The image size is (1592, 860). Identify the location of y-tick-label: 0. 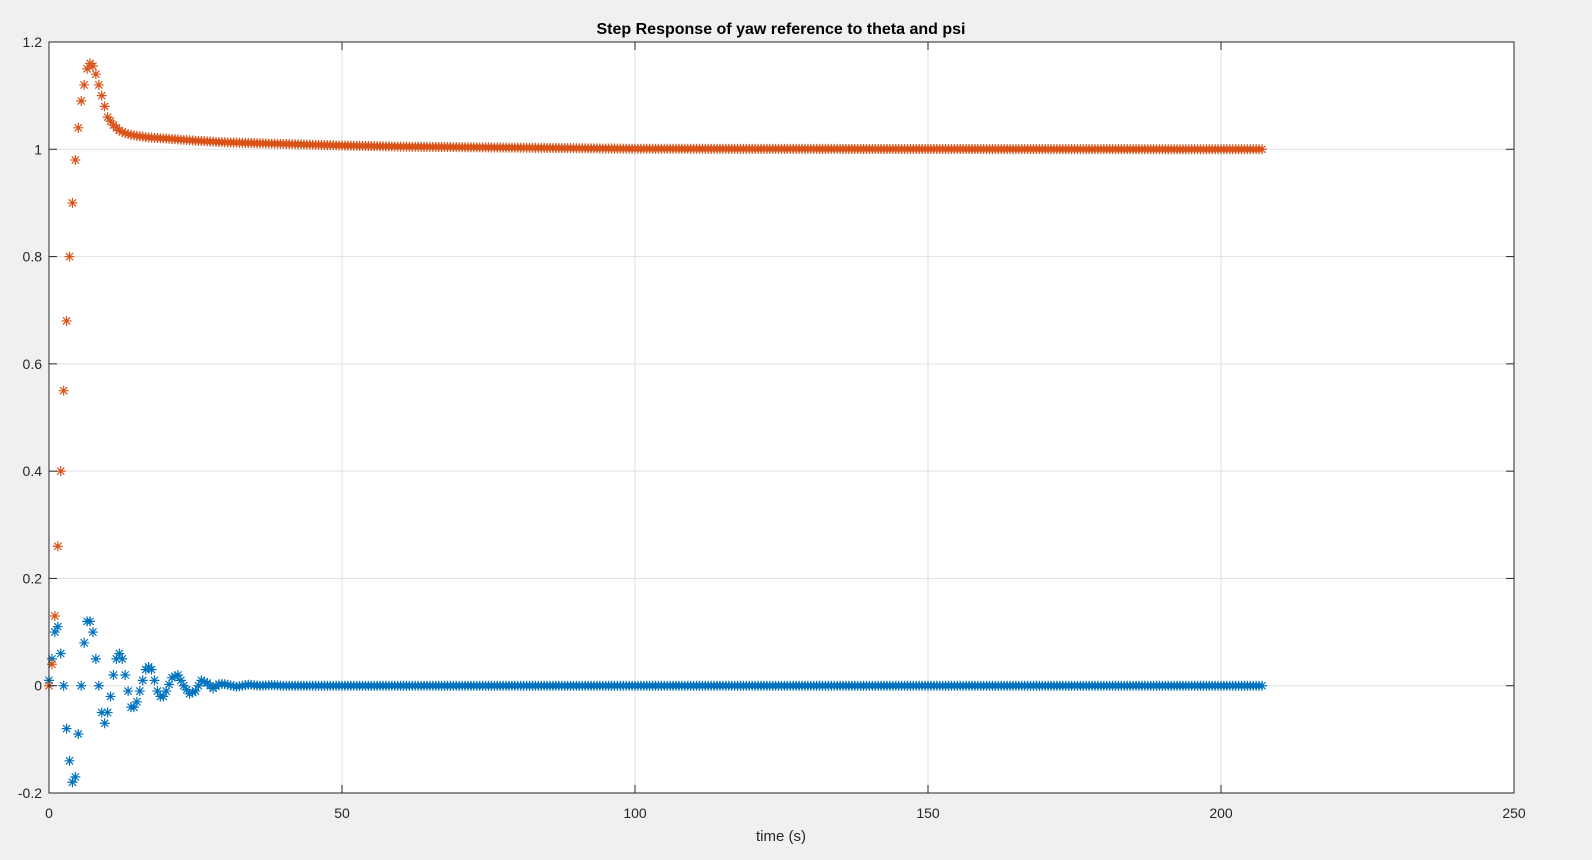
(38, 686).